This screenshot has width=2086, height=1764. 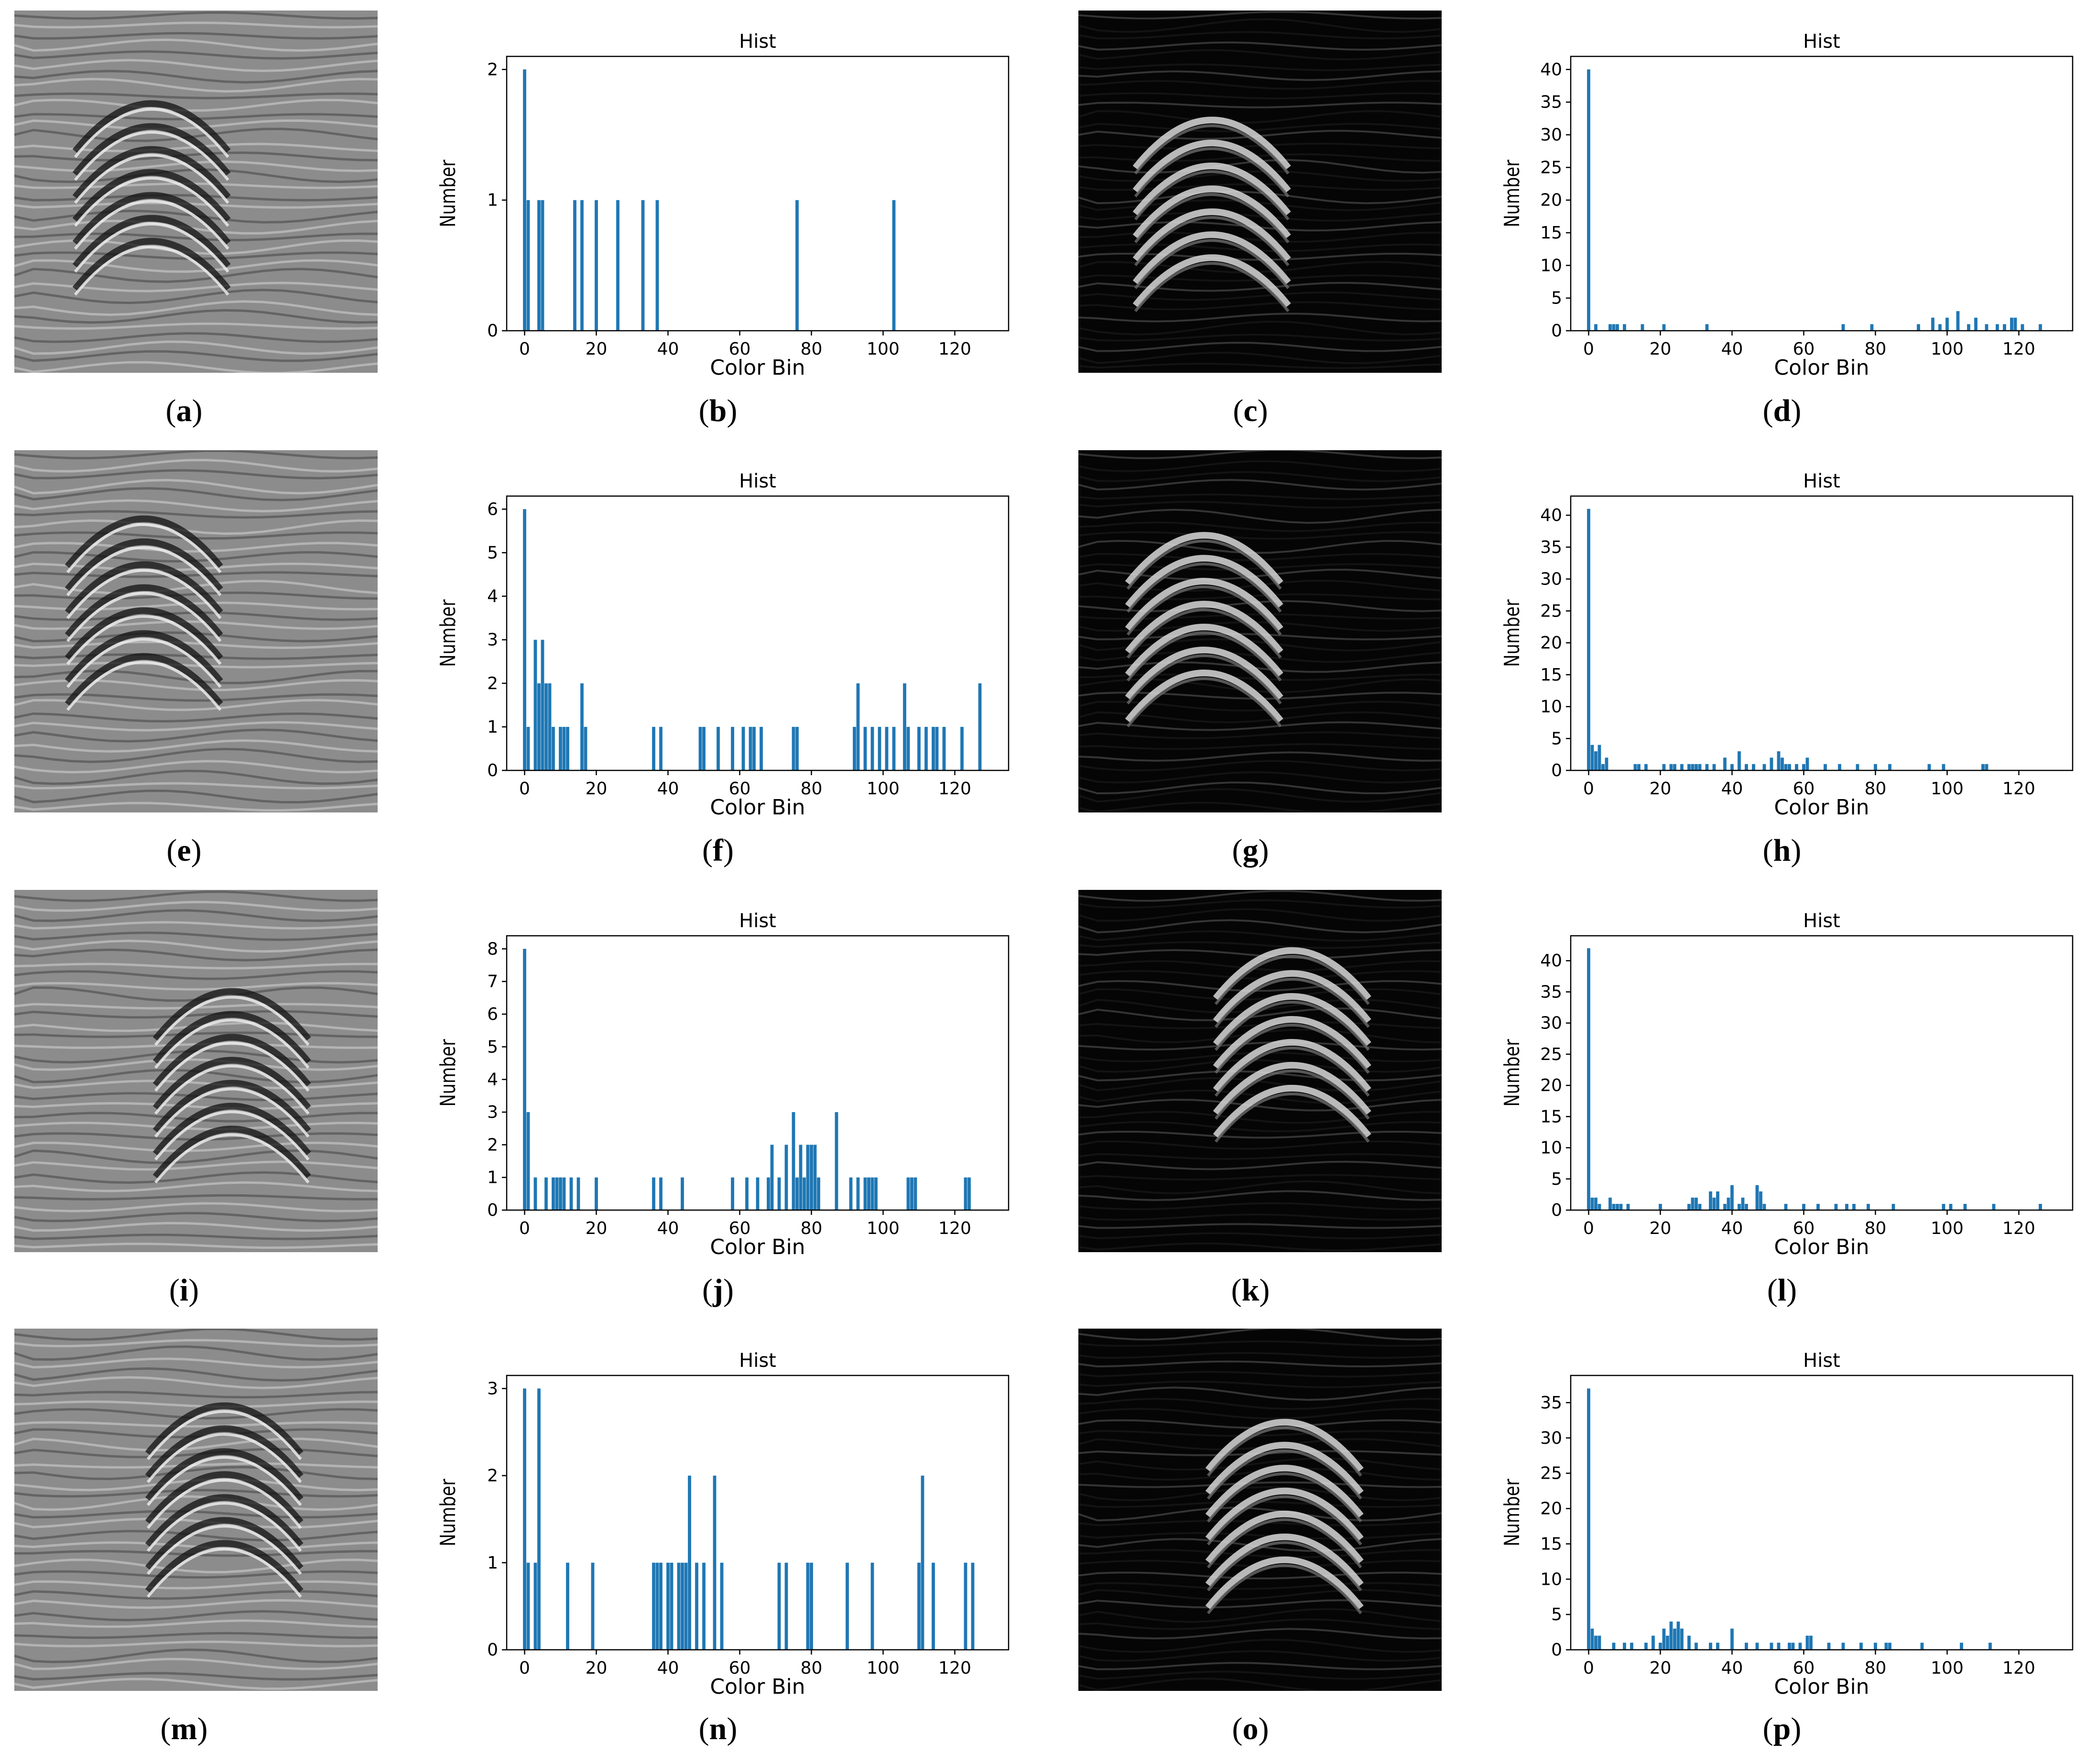 I want to click on y-axis-label: Number, so click(x=1512, y=633).